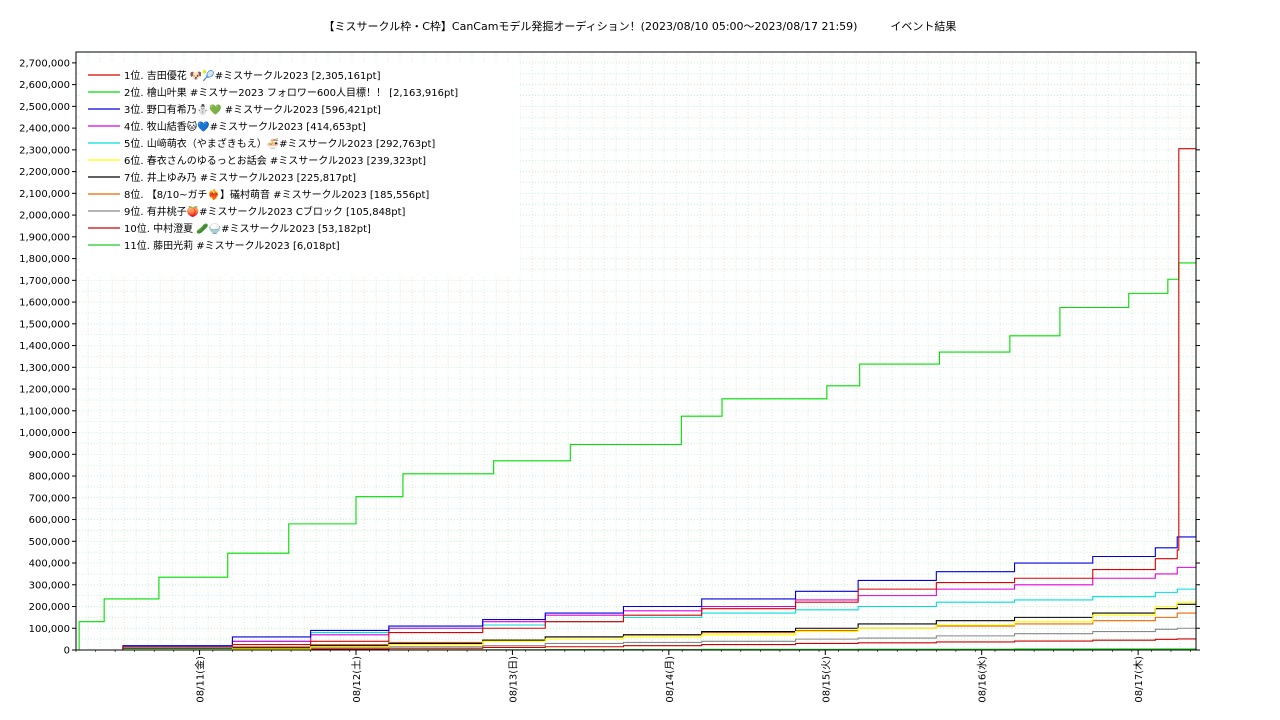 The image size is (1280, 720). I want to click on y-tick-label: 1,600,000, so click(44, 303).